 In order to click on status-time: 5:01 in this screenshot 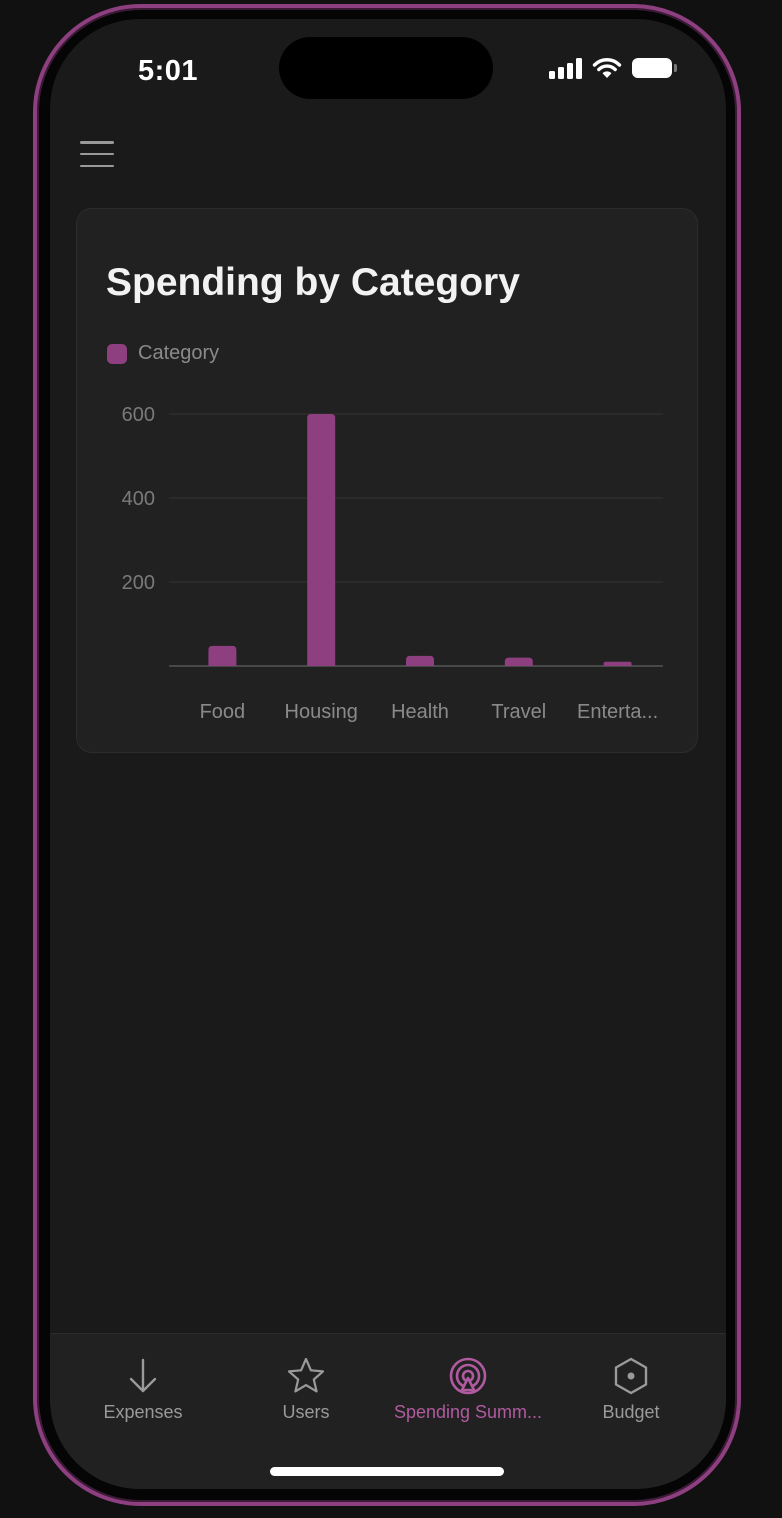, I will do `click(168, 71)`.